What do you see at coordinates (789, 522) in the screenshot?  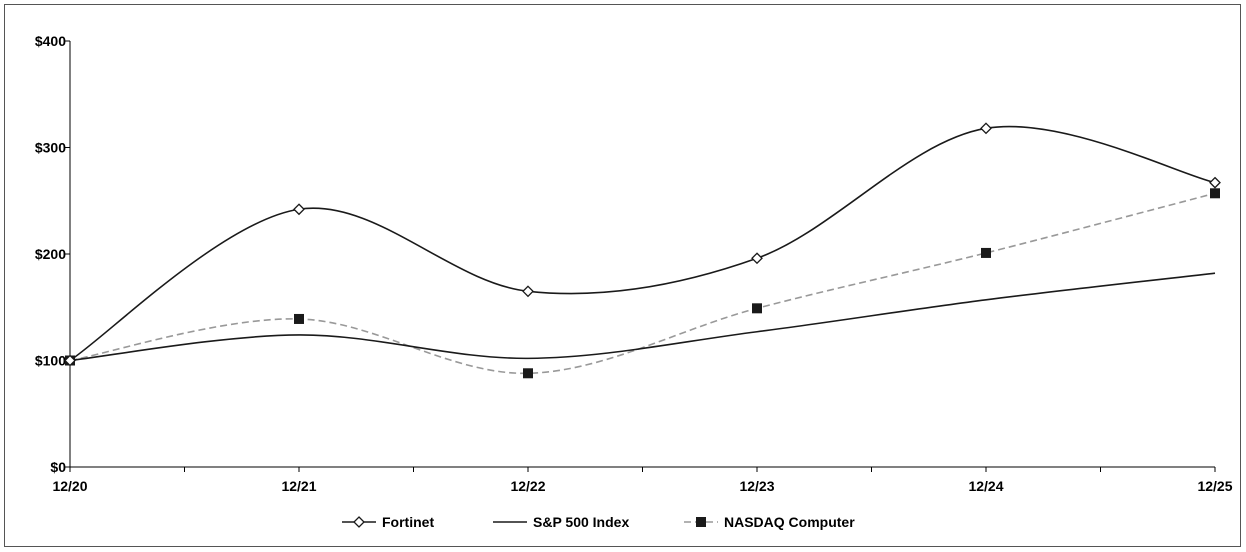 I see `legend-label-nasdaq-computer: NASDAQ Computer` at bounding box center [789, 522].